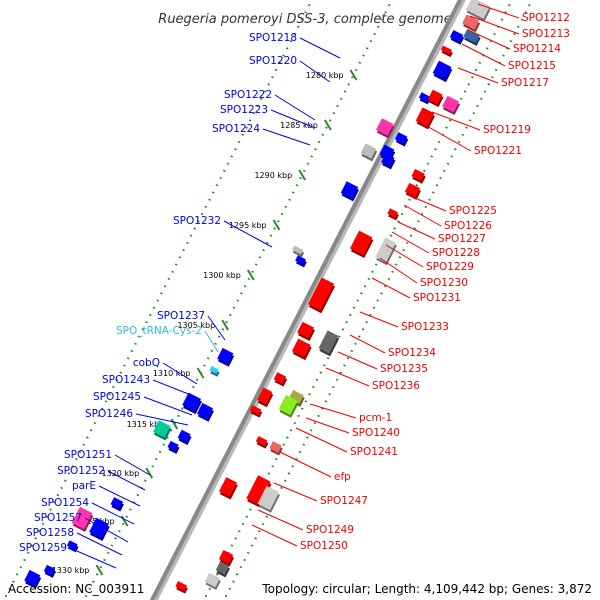 The width and height of the screenshot is (600, 600). Describe the element at coordinates (344, 501) in the screenshot. I see `gene-label: SPO1247` at that location.